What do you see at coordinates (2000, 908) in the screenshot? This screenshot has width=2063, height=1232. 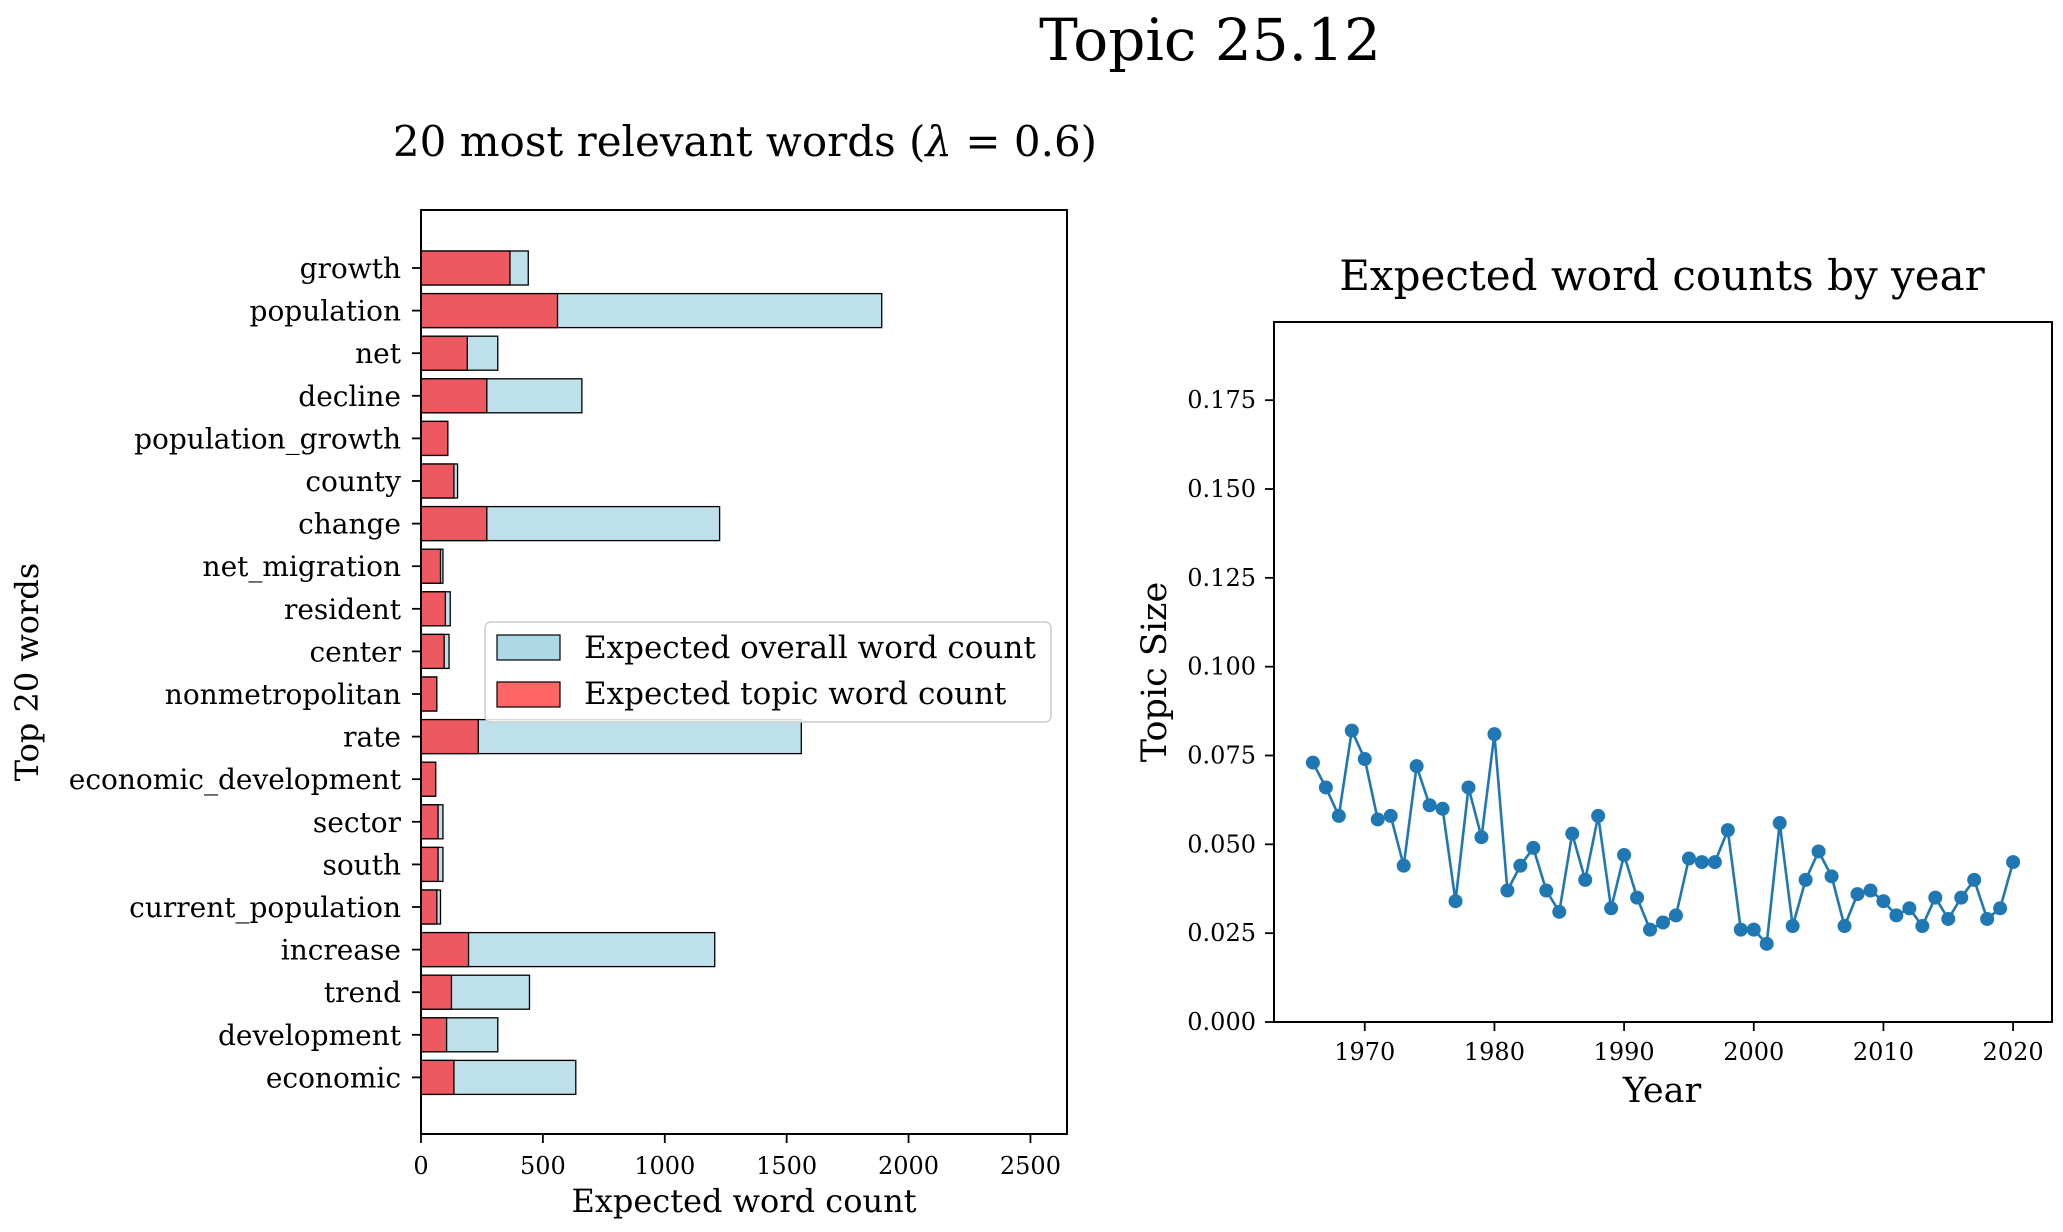 I see `topic-size-point-2019` at bounding box center [2000, 908].